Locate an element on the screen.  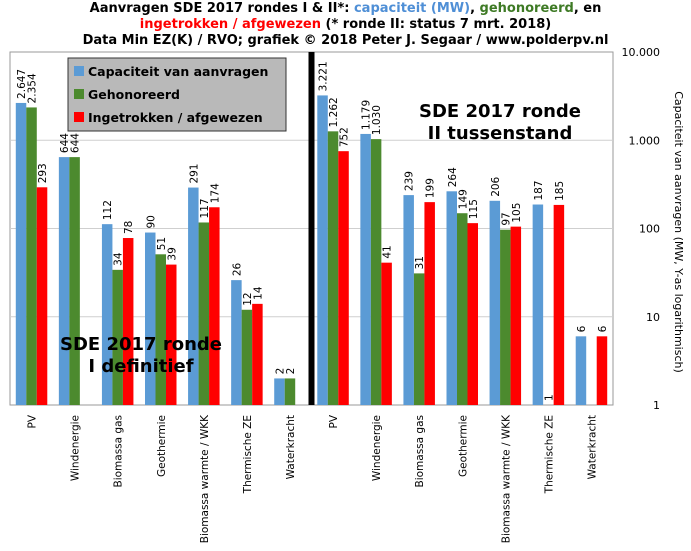
annotation-round-2-line-2: II tussenstand is located at coordinates (500, 133).